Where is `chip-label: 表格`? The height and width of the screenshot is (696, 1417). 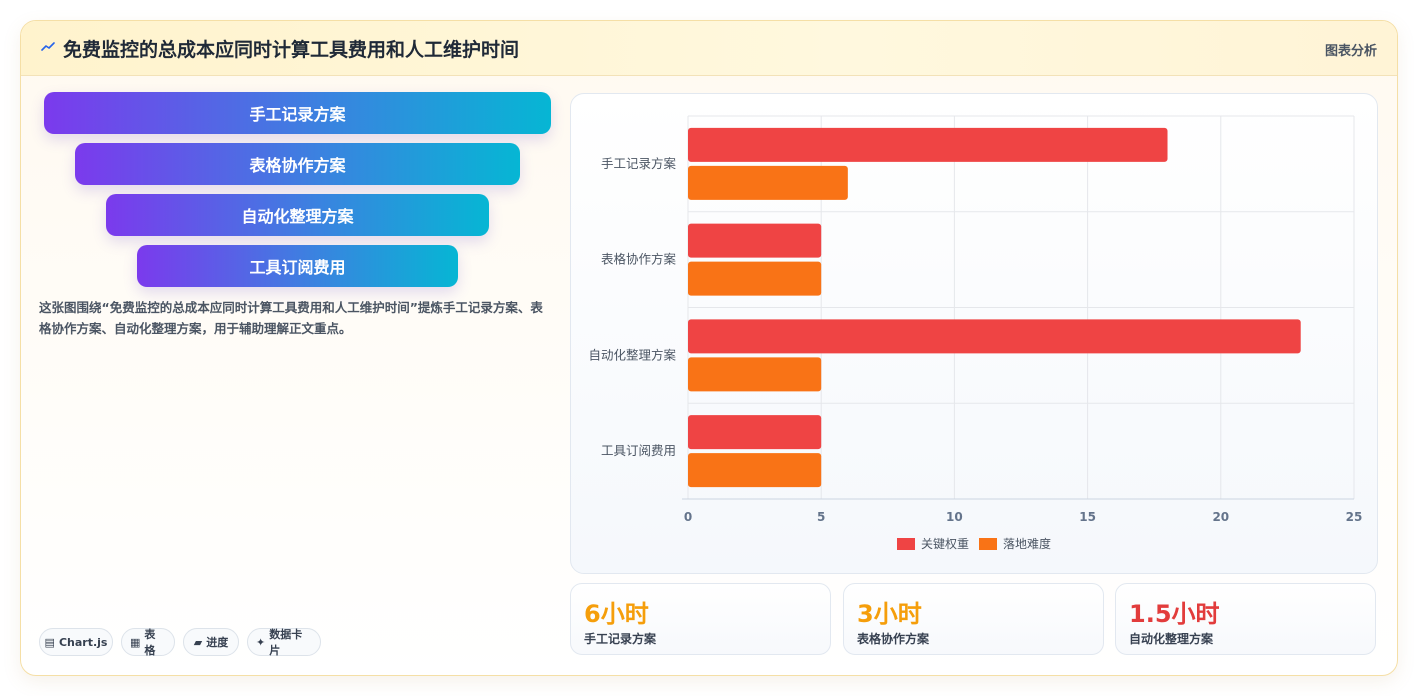 chip-label: 表格 is located at coordinates (150, 642).